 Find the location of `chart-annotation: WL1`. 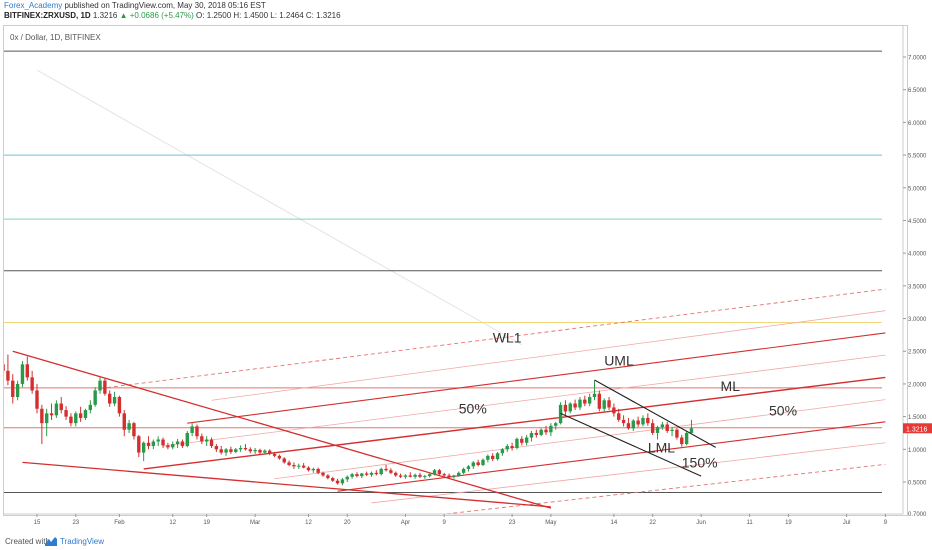

chart-annotation: WL1 is located at coordinates (507, 338).